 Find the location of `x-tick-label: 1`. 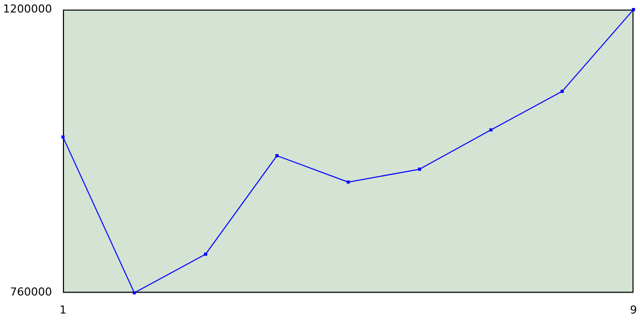

x-tick-label: 1 is located at coordinates (62, 309).